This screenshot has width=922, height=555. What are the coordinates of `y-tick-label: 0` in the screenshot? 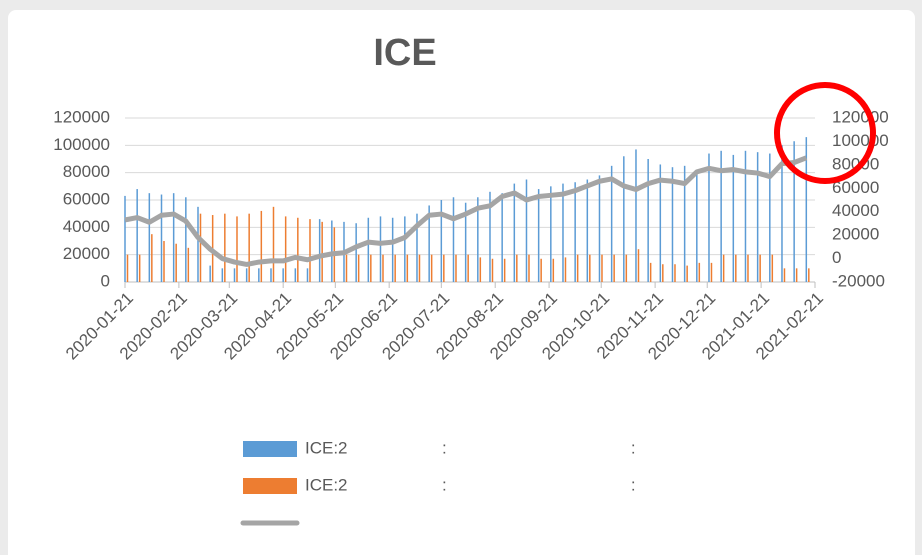 It's located at (105, 280).